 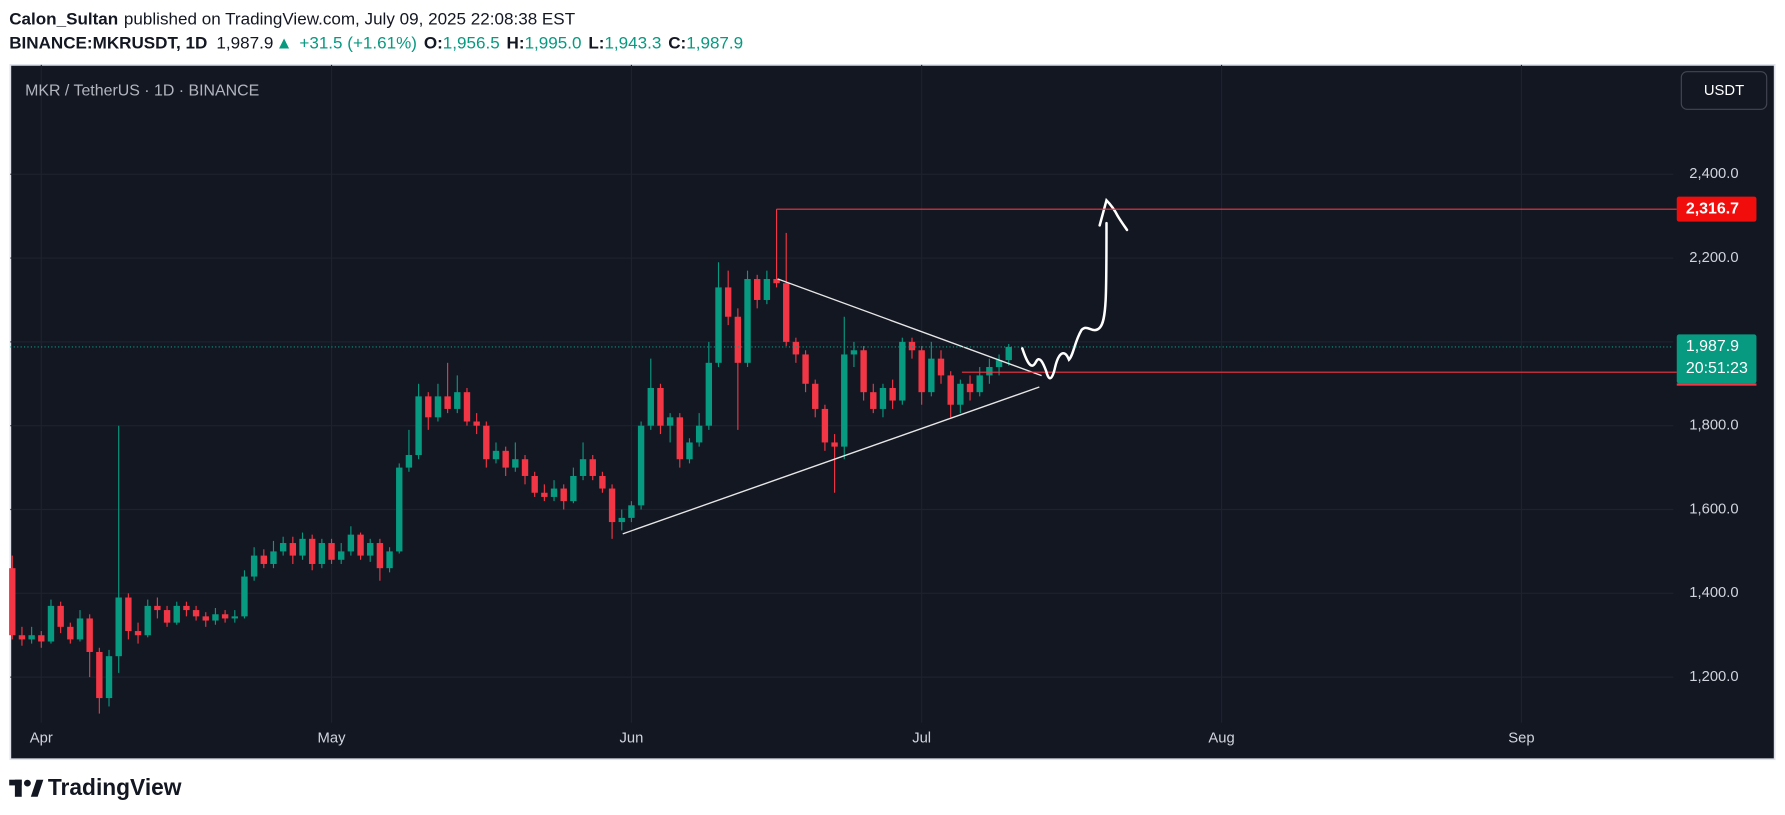 What do you see at coordinates (471, 42) in the screenshot?
I see `ohlc-value: 1,956.5` at bounding box center [471, 42].